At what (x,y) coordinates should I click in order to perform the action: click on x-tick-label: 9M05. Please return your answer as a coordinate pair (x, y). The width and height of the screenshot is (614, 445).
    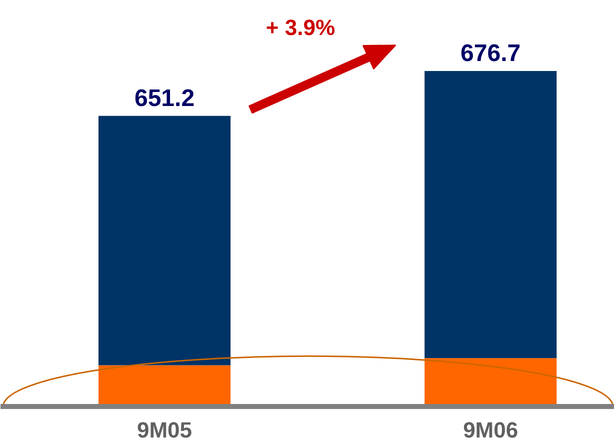
    Looking at the image, I should click on (164, 430).